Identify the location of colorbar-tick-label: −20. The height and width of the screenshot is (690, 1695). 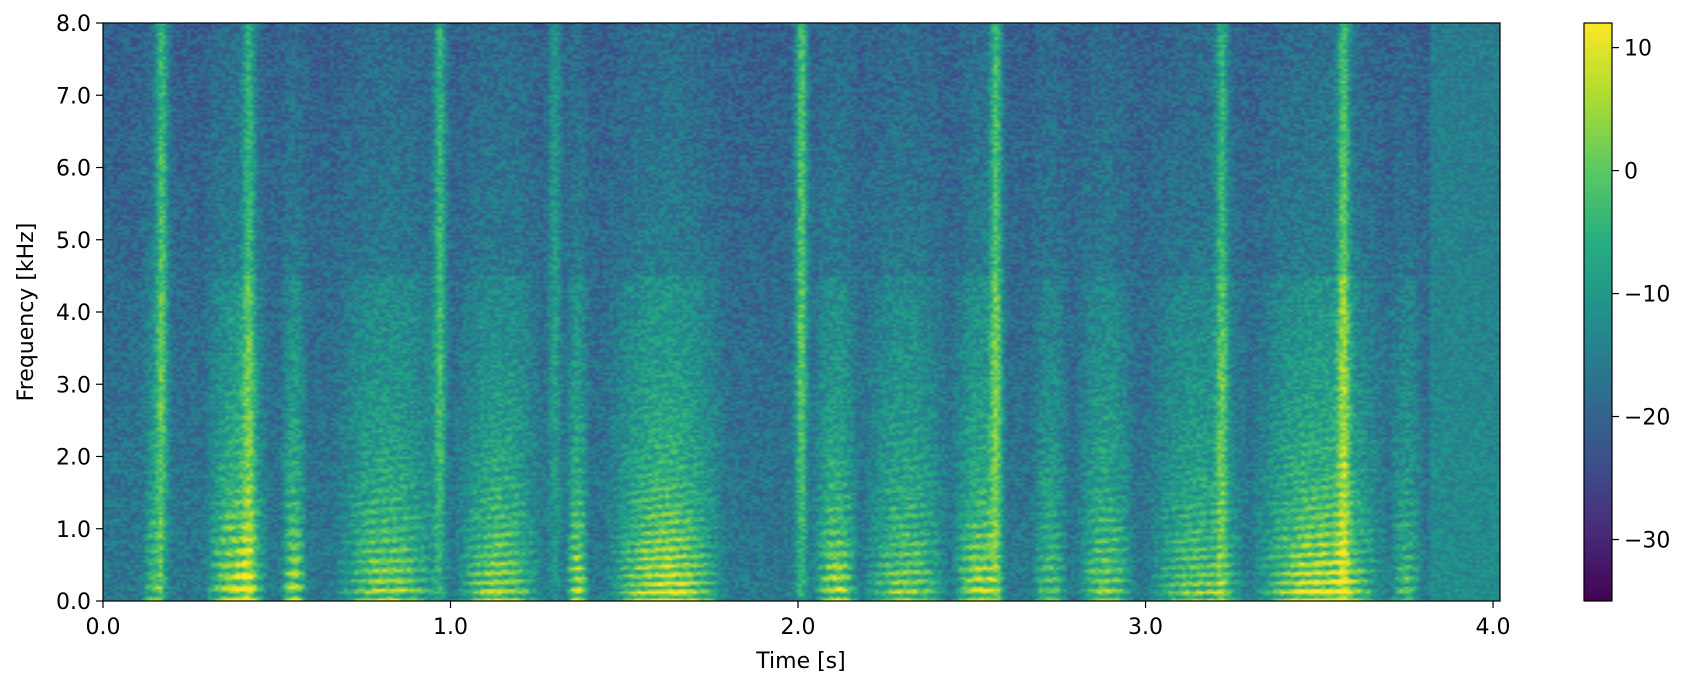
(1647, 418).